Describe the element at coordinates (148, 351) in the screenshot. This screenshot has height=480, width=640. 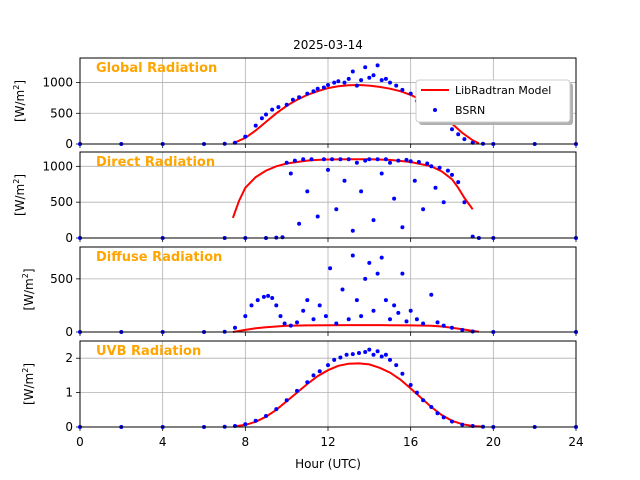
I see `panel-title: UVB Radiation` at that location.